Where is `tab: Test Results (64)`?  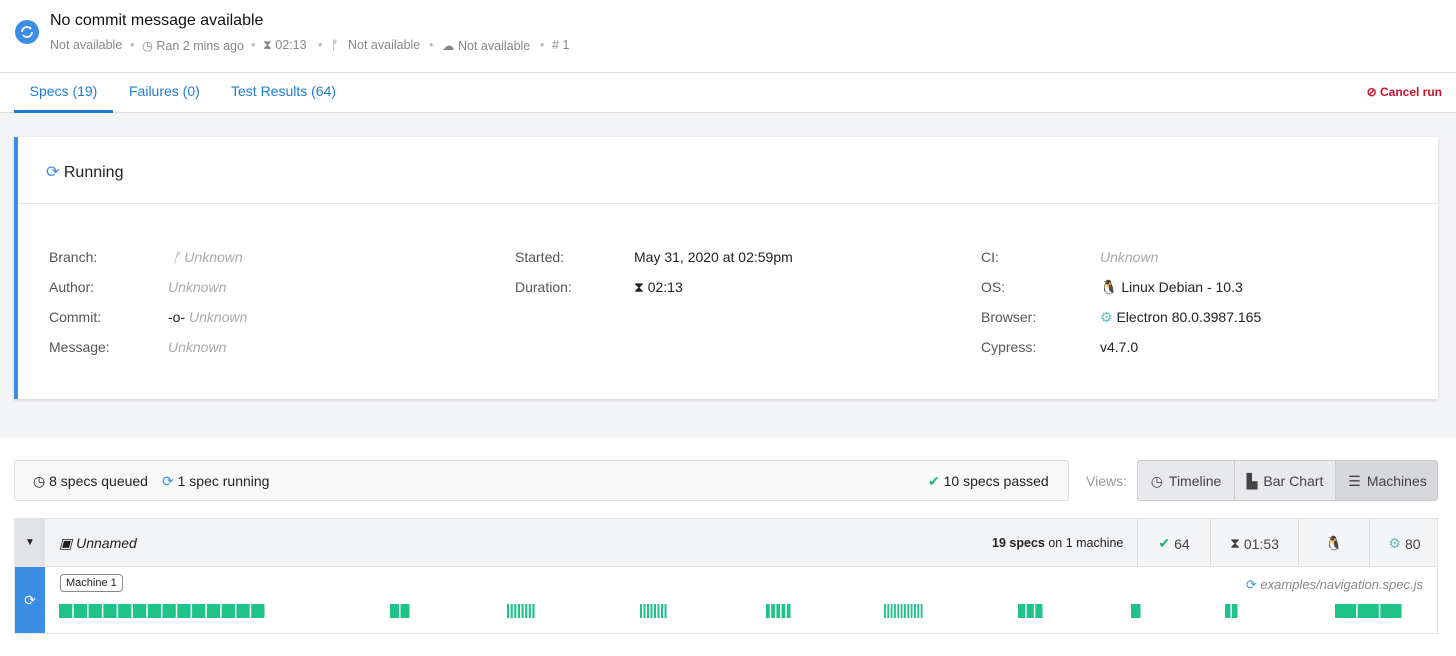
tab: Test Results (64) is located at coordinates (284, 91).